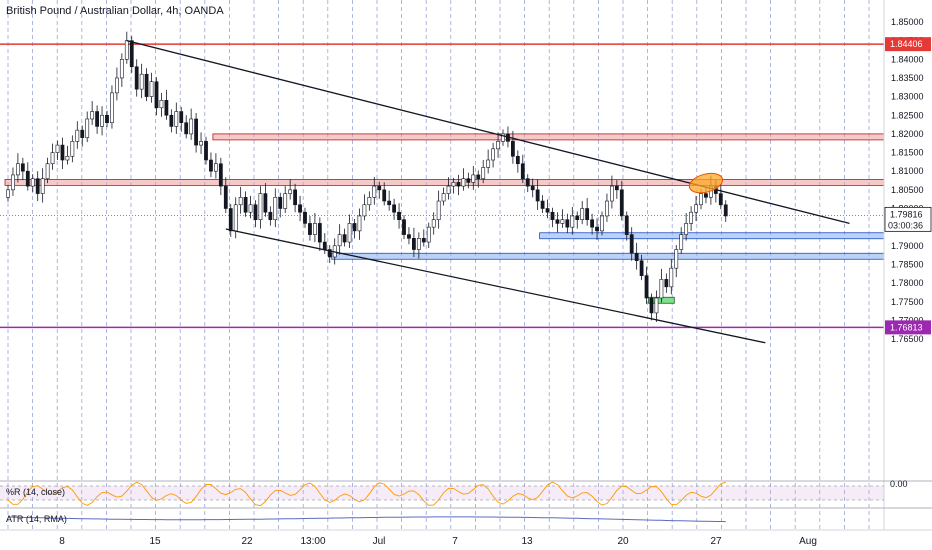 This screenshot has width=932, height=550. Describe the element at coordinates (548, 137) in the screenshot. I see `zone-red` at that location.